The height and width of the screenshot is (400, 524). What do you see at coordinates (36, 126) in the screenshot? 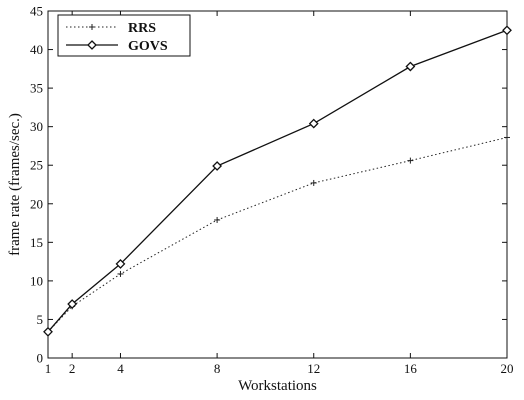
I see `y-tick-label: 30` at bounding box center [36, 126].